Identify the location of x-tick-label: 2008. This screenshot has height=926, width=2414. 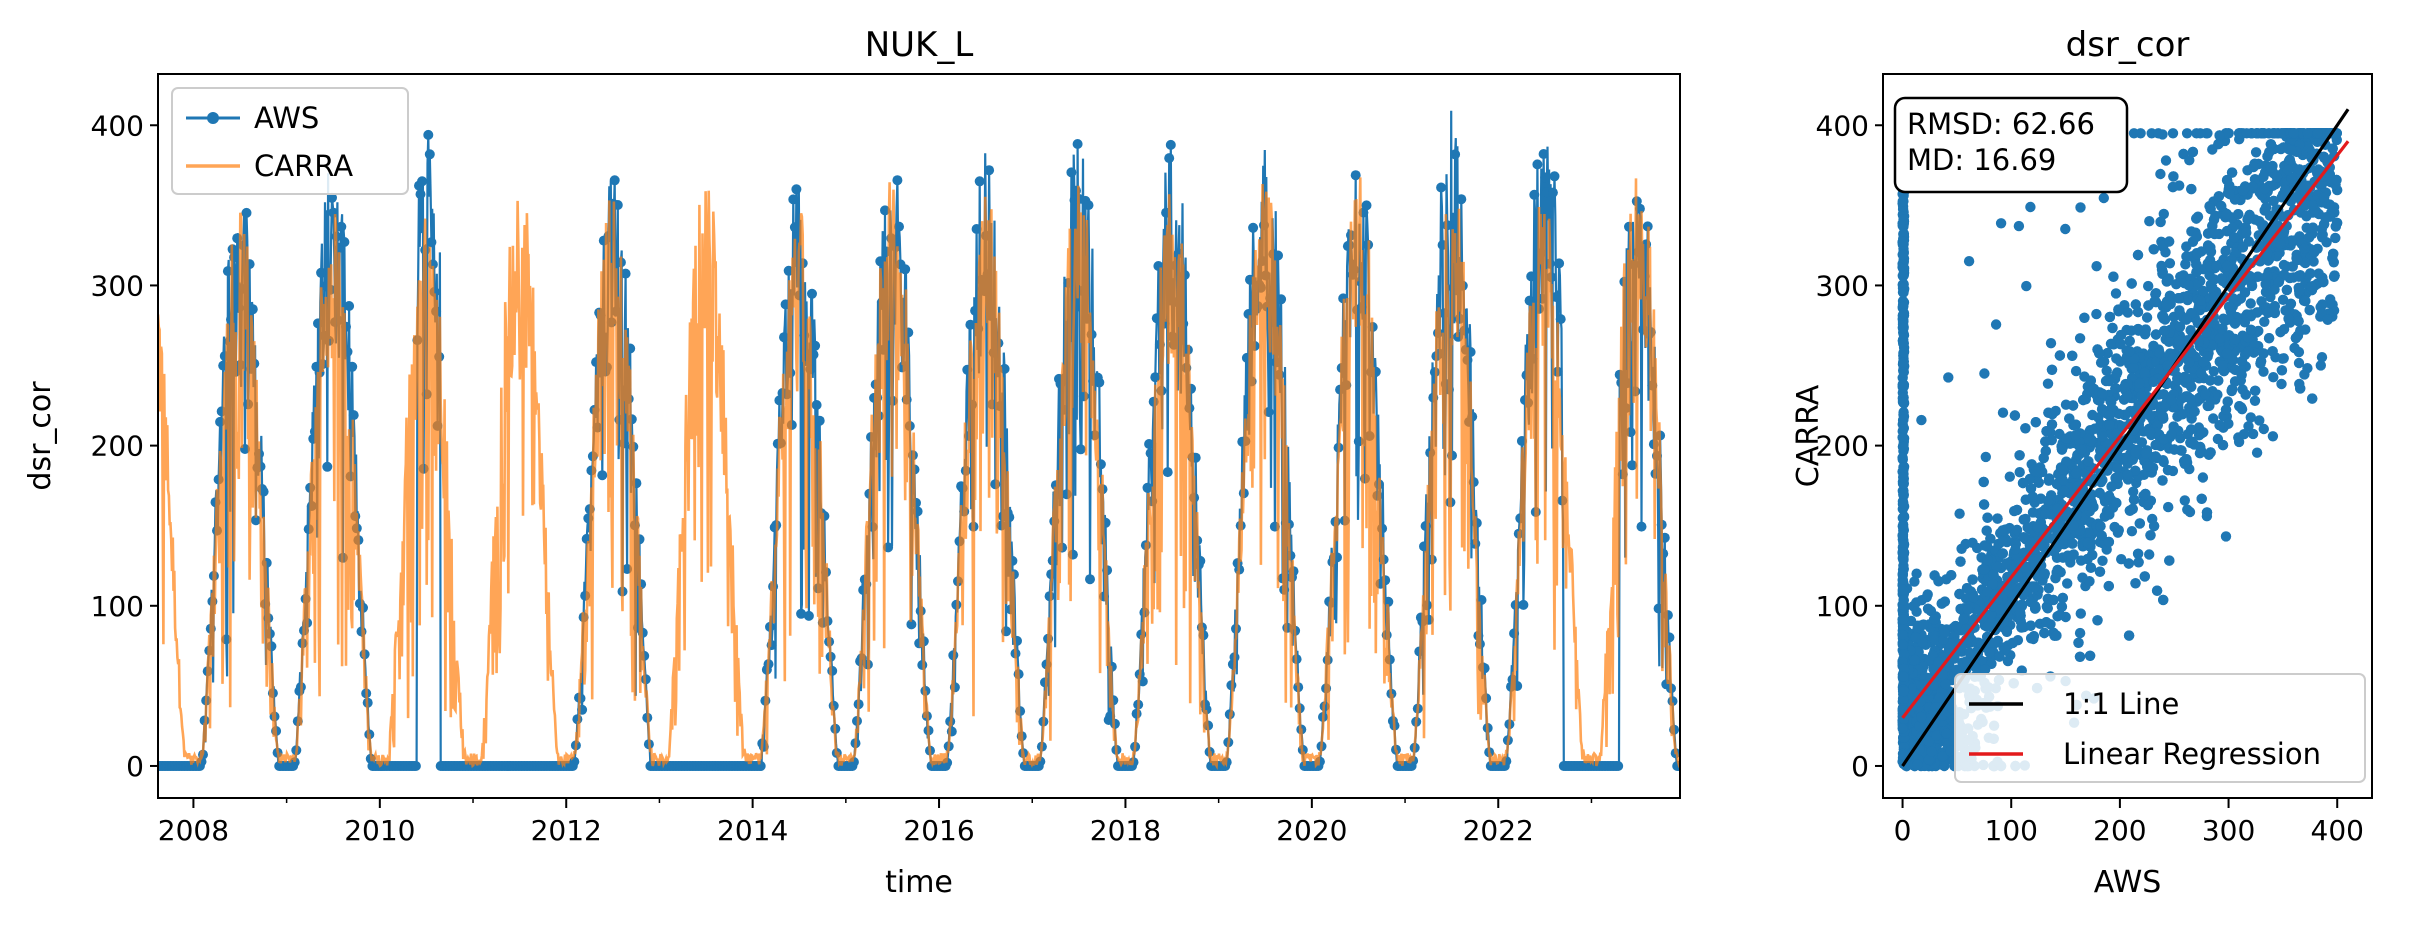
(193, 830).